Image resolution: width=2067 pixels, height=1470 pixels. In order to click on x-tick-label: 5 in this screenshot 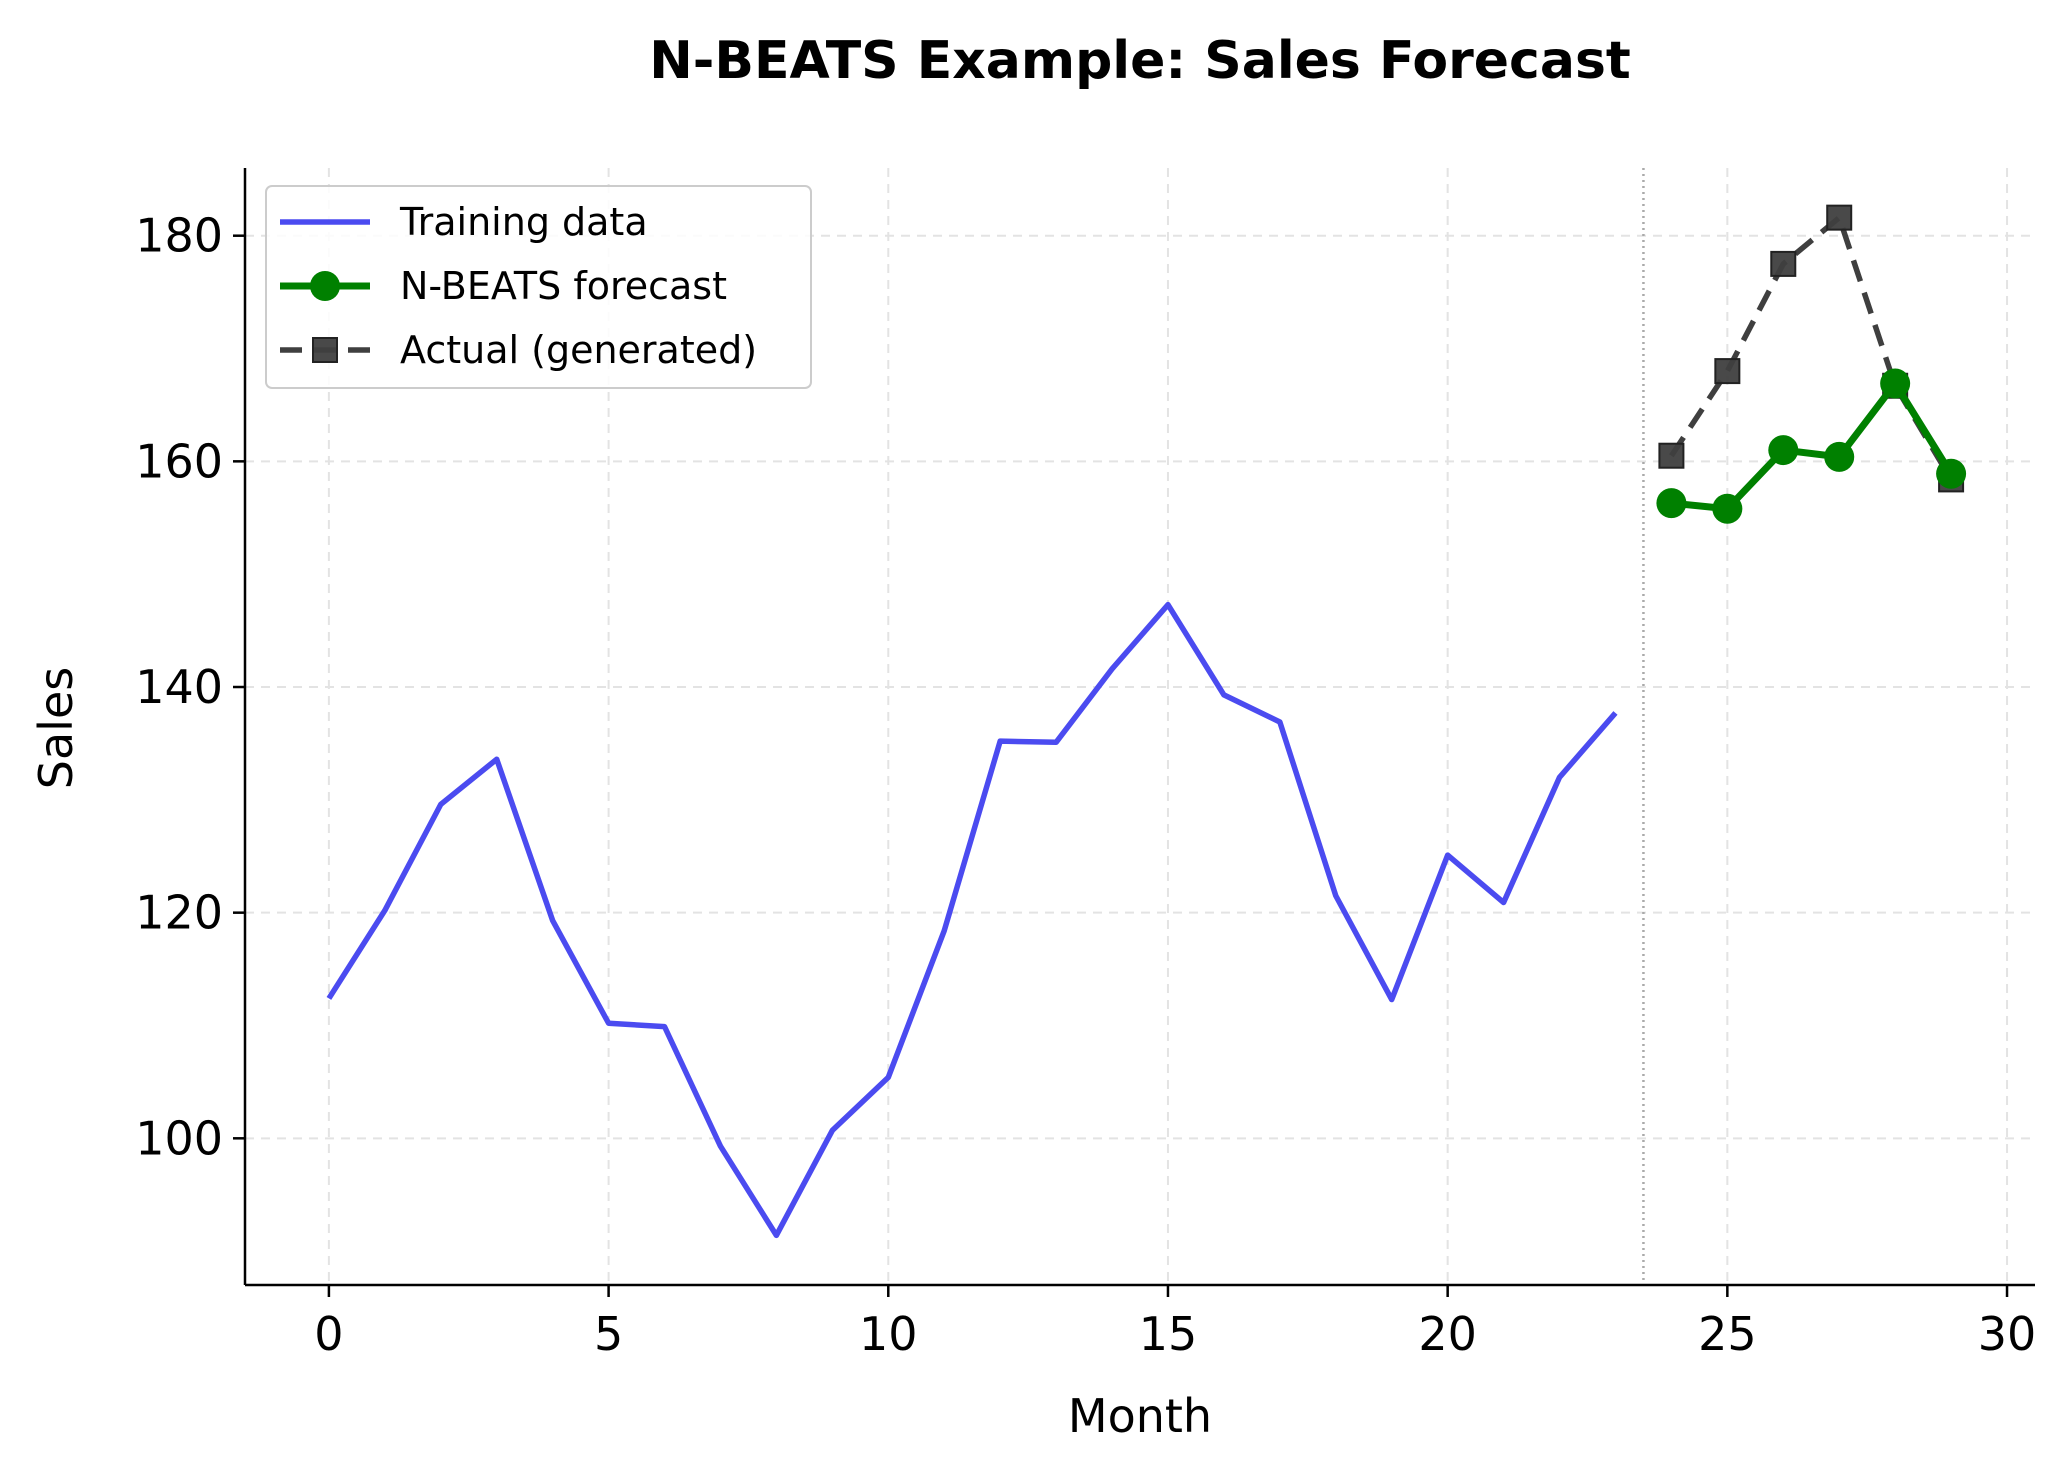, I will do `click(608, 1334)`.